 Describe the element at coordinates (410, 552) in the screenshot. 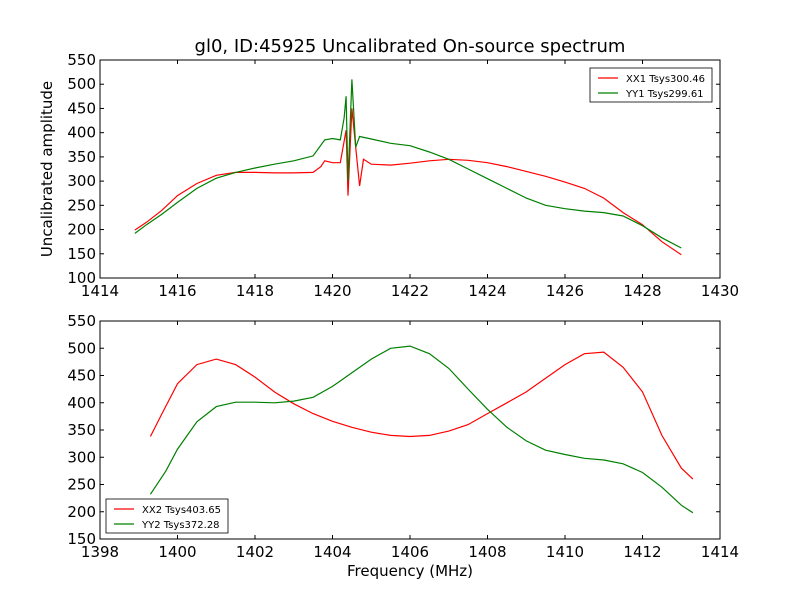

I see `x-tick-label: 1406` at that location.